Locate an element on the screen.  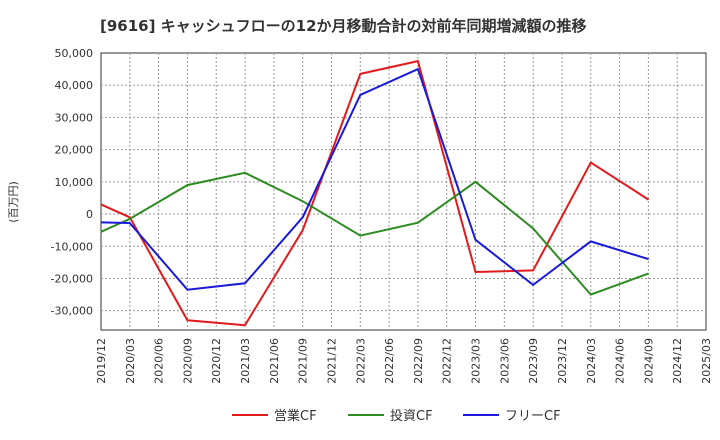
y-tick-label: 20,000 is located at coordinates (74, 150).